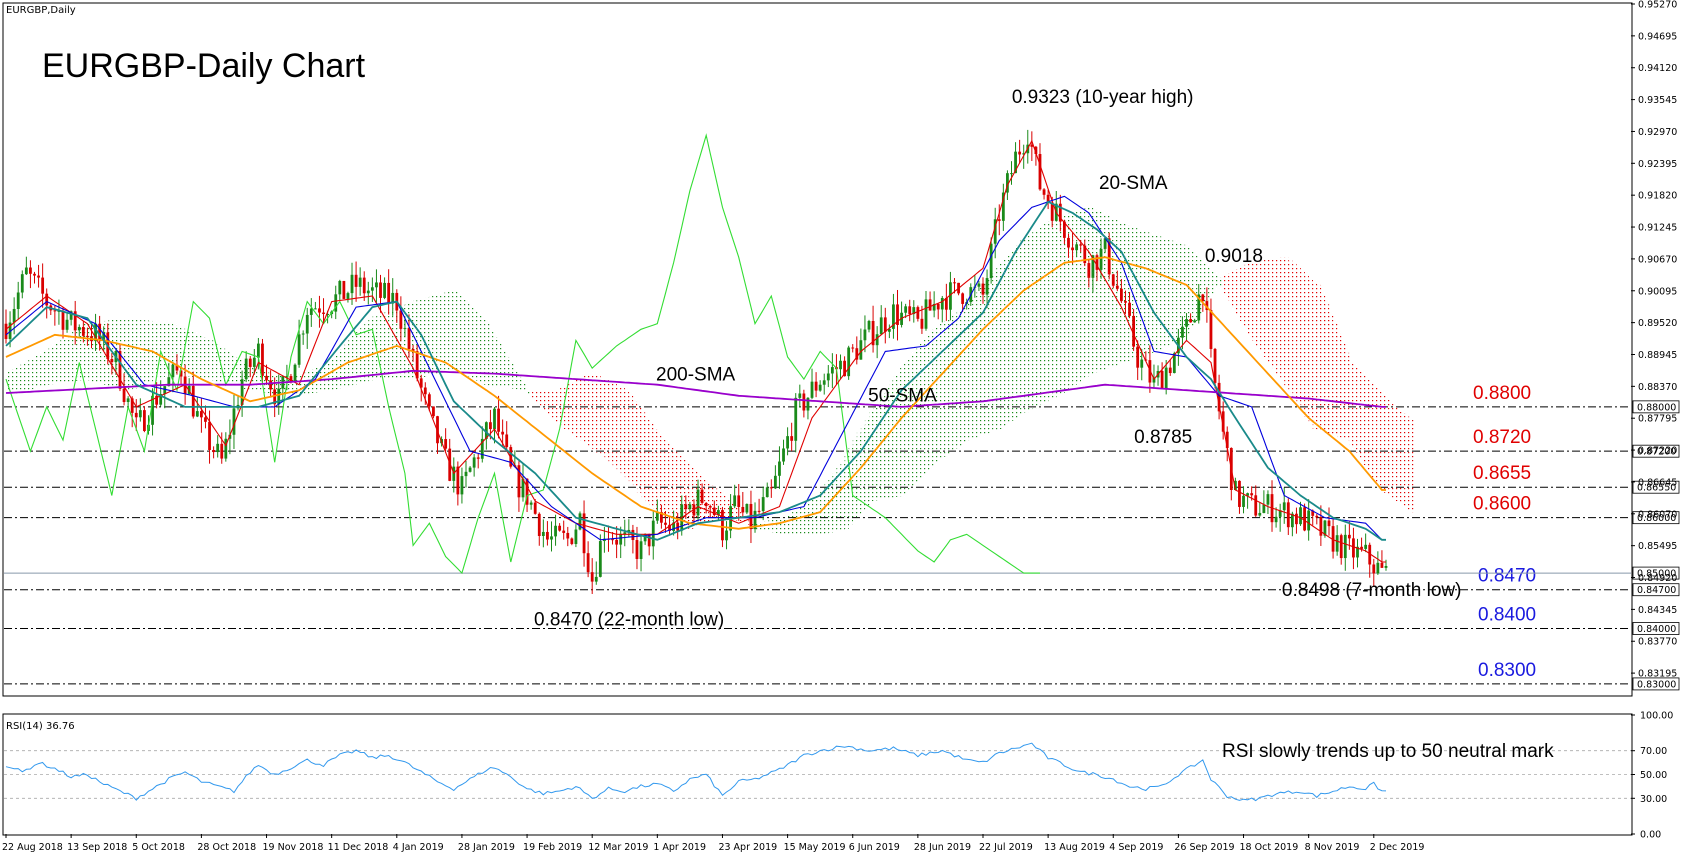 The image size is (1685, 860). Describe the element at coordinates (486, 847) in the screenshot. I see `x-tick-label: 28 Jan 2019` at that location.